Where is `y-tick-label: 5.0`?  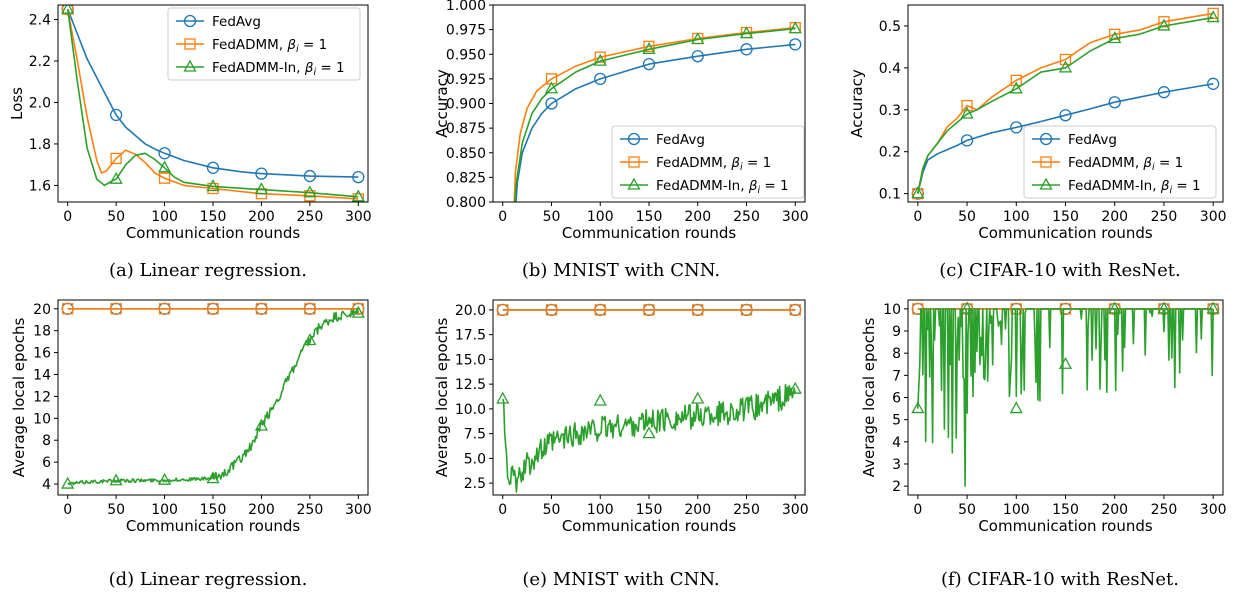
y-tick-label: 5.0 is located at coordinates (475, 459).